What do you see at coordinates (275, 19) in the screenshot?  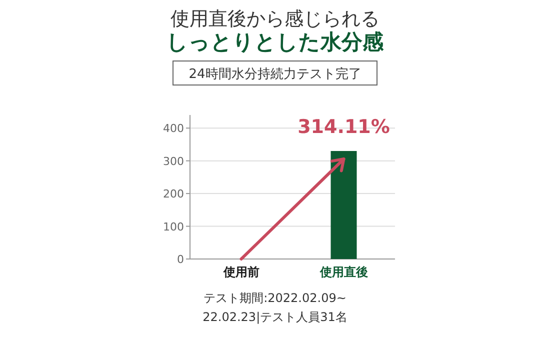 I see `title: 使用直後から感じられる` at bounding box center [275, 19].